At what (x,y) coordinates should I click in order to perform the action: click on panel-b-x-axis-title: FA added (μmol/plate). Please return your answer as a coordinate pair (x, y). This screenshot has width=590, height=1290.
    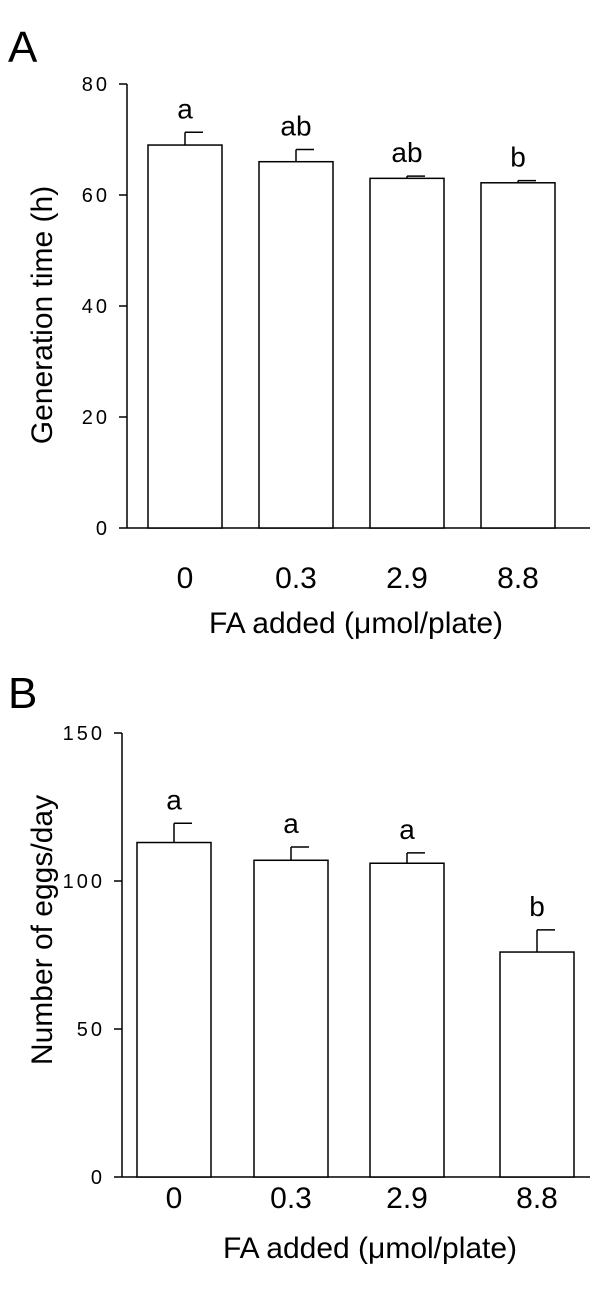
    Looking at the image, I should click on (370, 1248).